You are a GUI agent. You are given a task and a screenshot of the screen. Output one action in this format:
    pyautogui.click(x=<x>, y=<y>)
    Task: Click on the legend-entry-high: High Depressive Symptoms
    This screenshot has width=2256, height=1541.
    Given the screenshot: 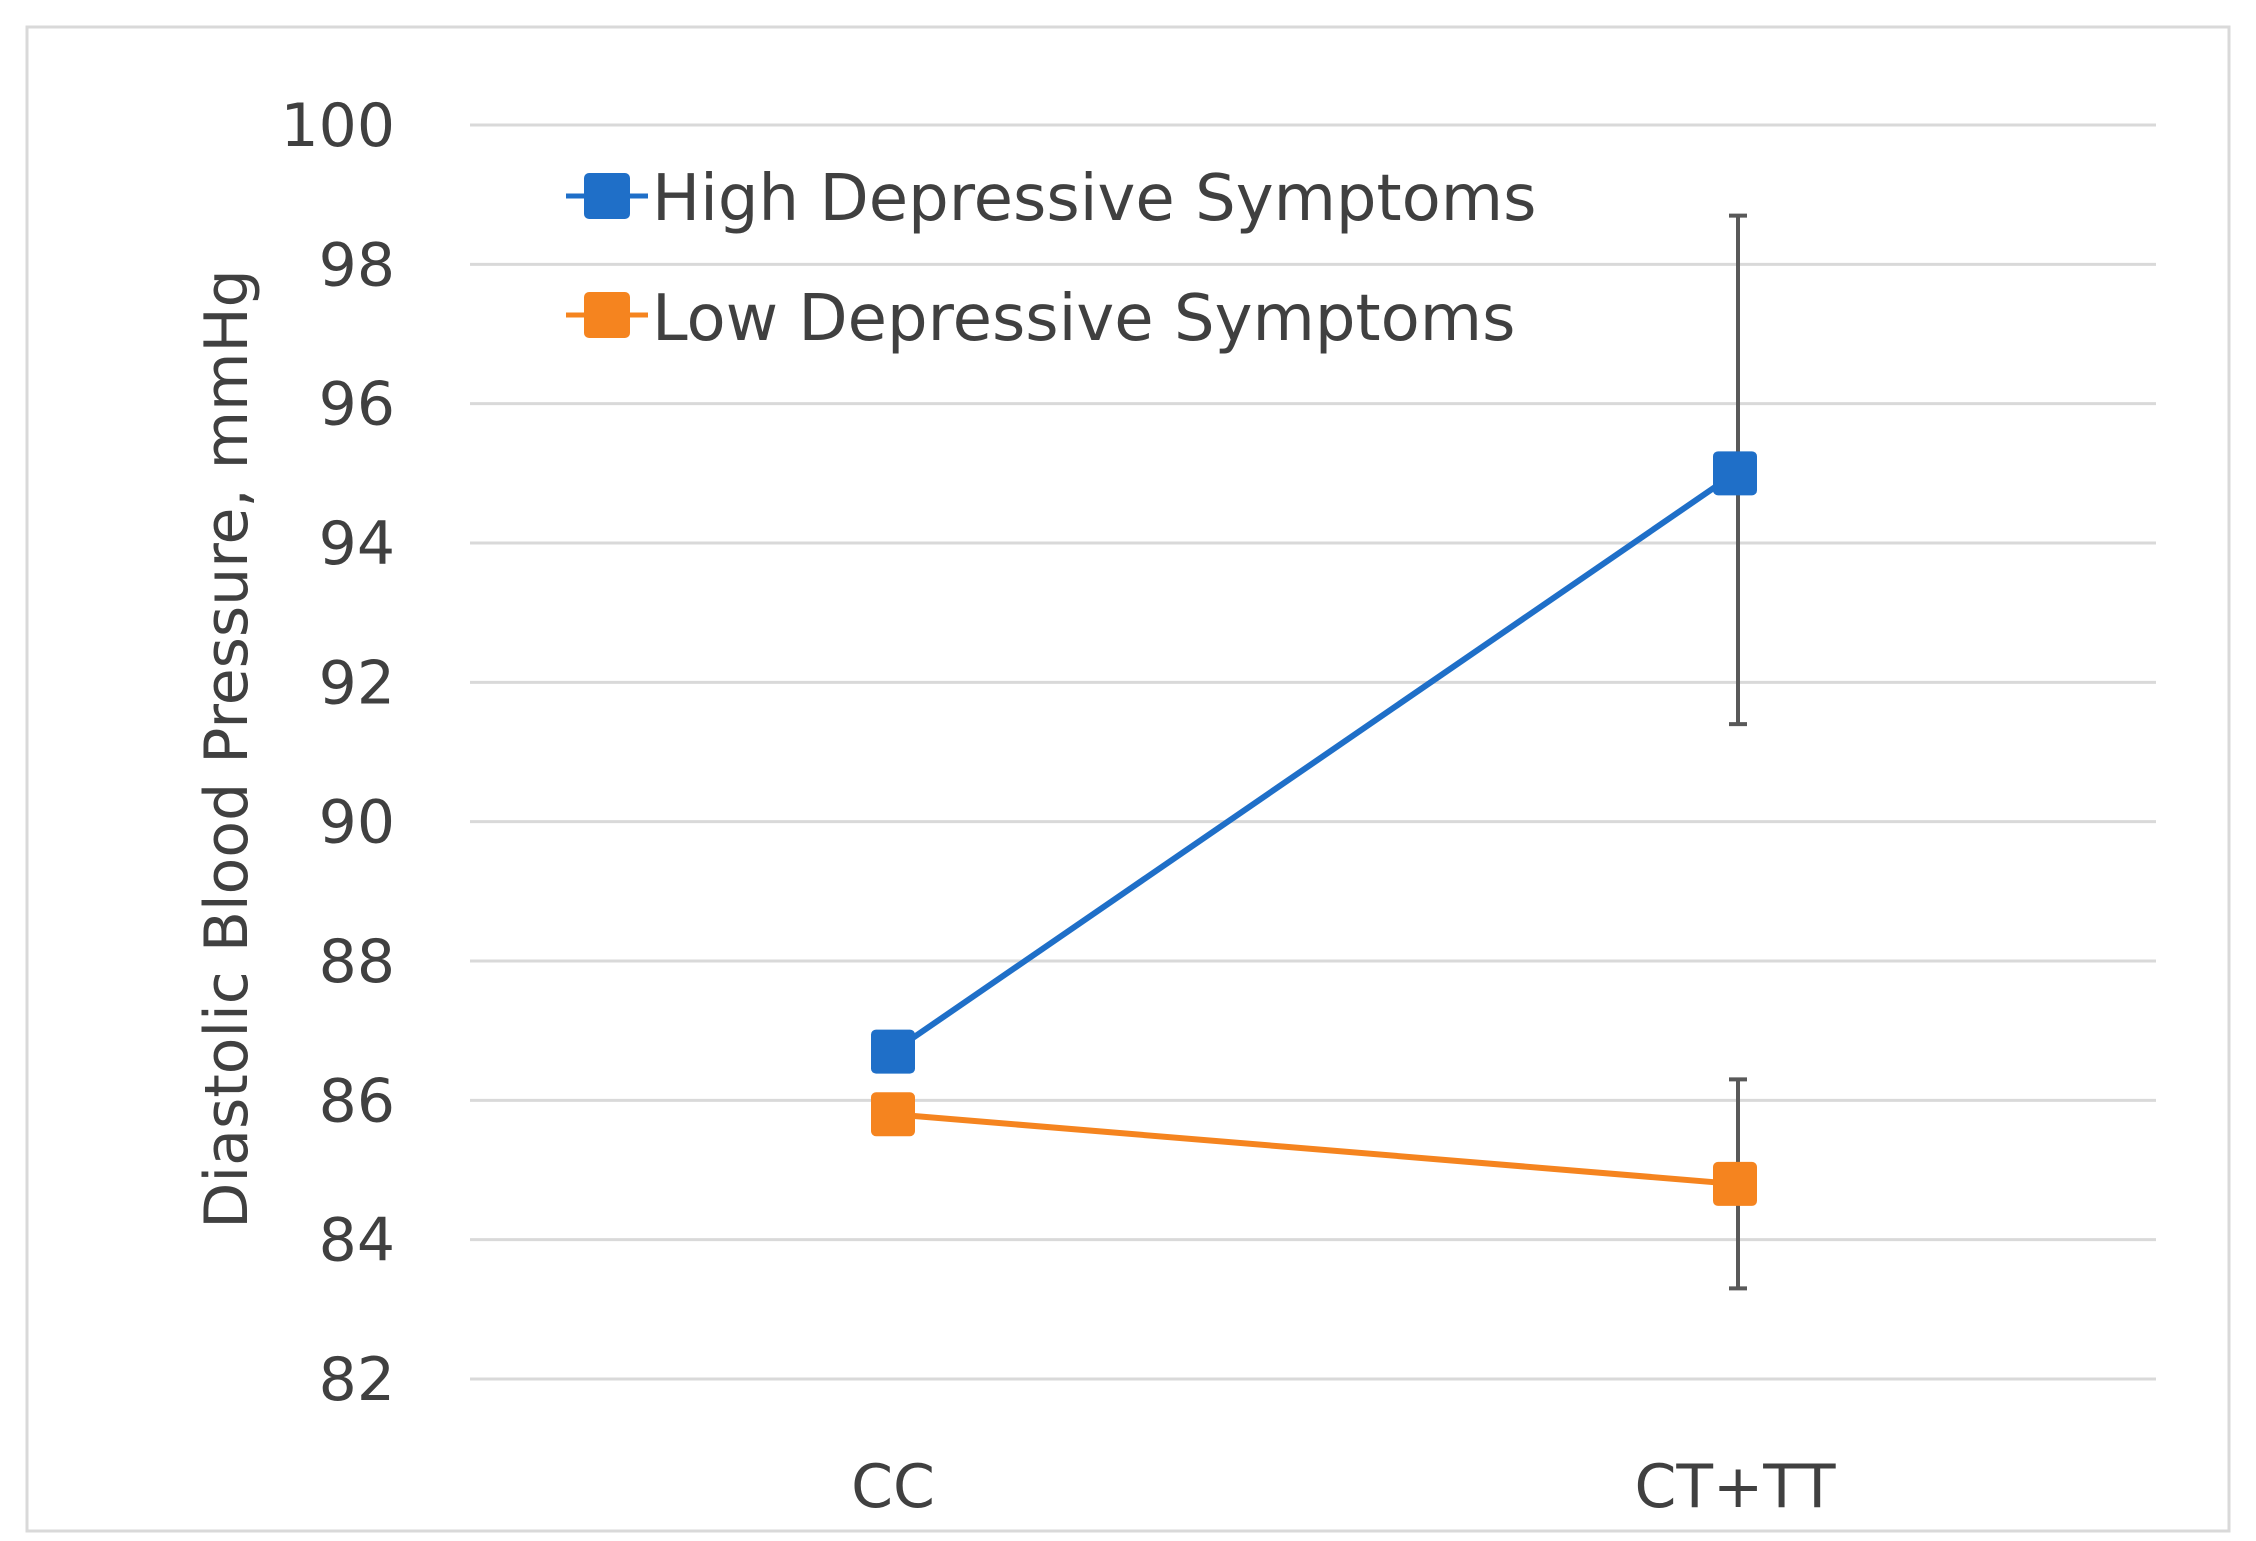 What is the action you would take?
    pyautogui.click(x=1051, y=199)
    